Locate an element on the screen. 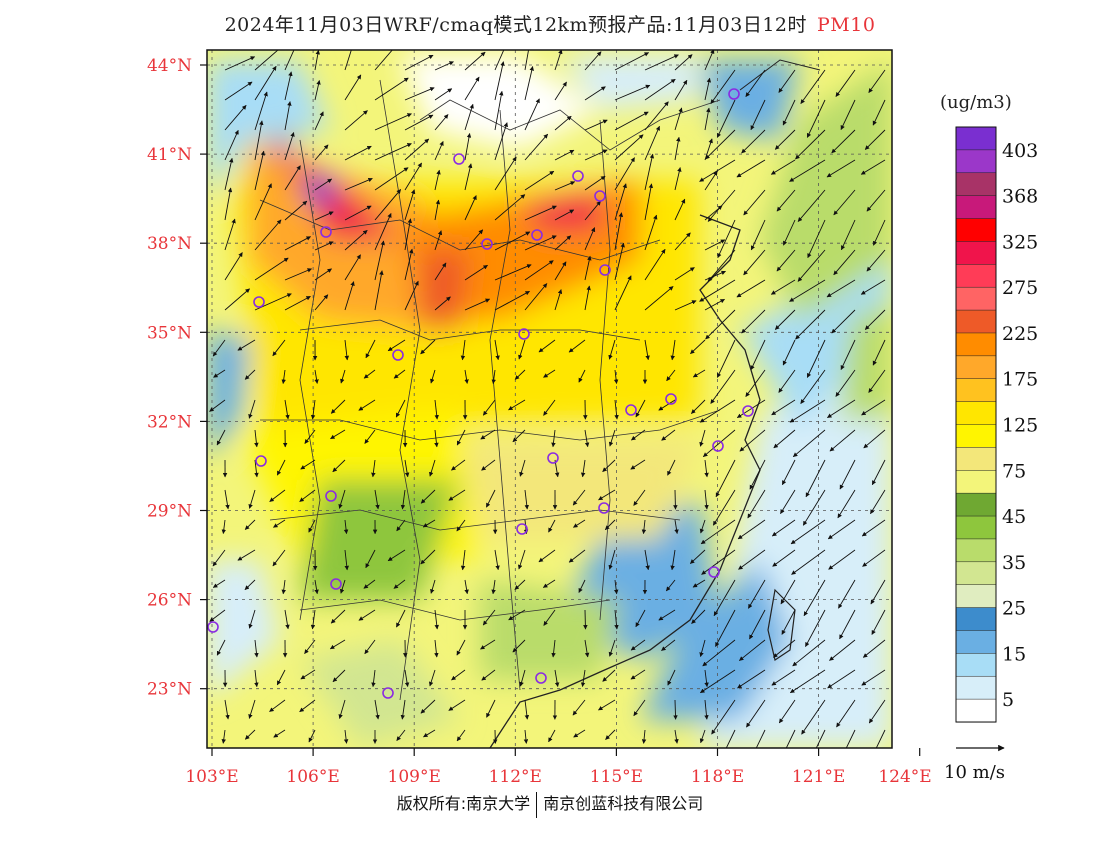 Image resolution: width=1100 pixels, height=850 pixels. colorbar-label: 125 is located at coordinates (1020, 426).